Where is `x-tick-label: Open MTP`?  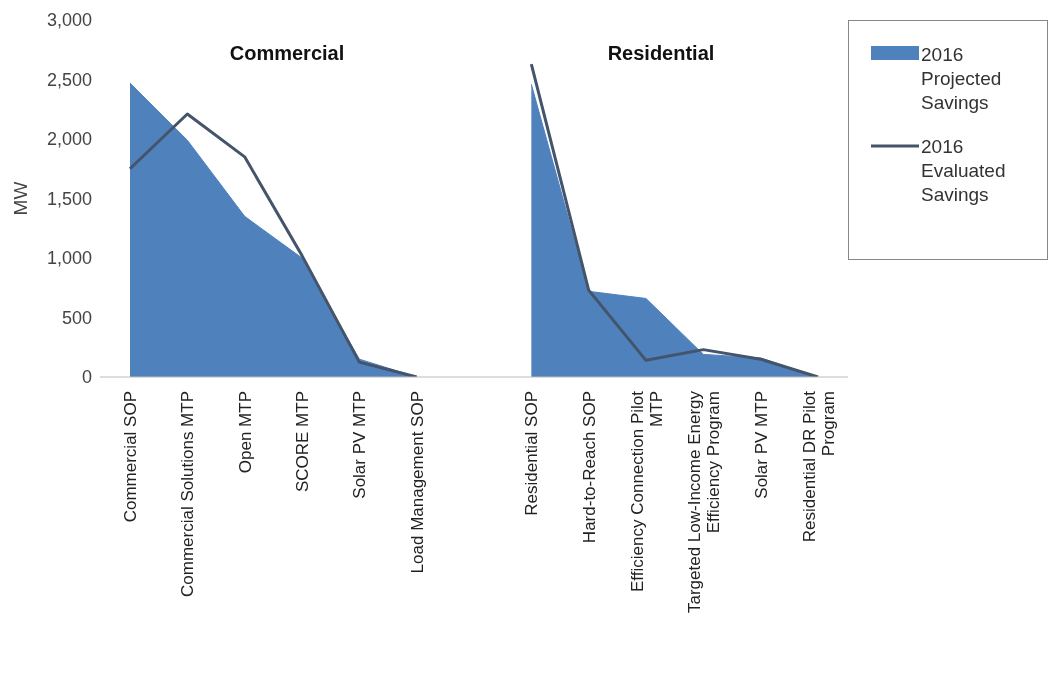
x-tick-label: Open MTP is located at coordinates (245, 432).